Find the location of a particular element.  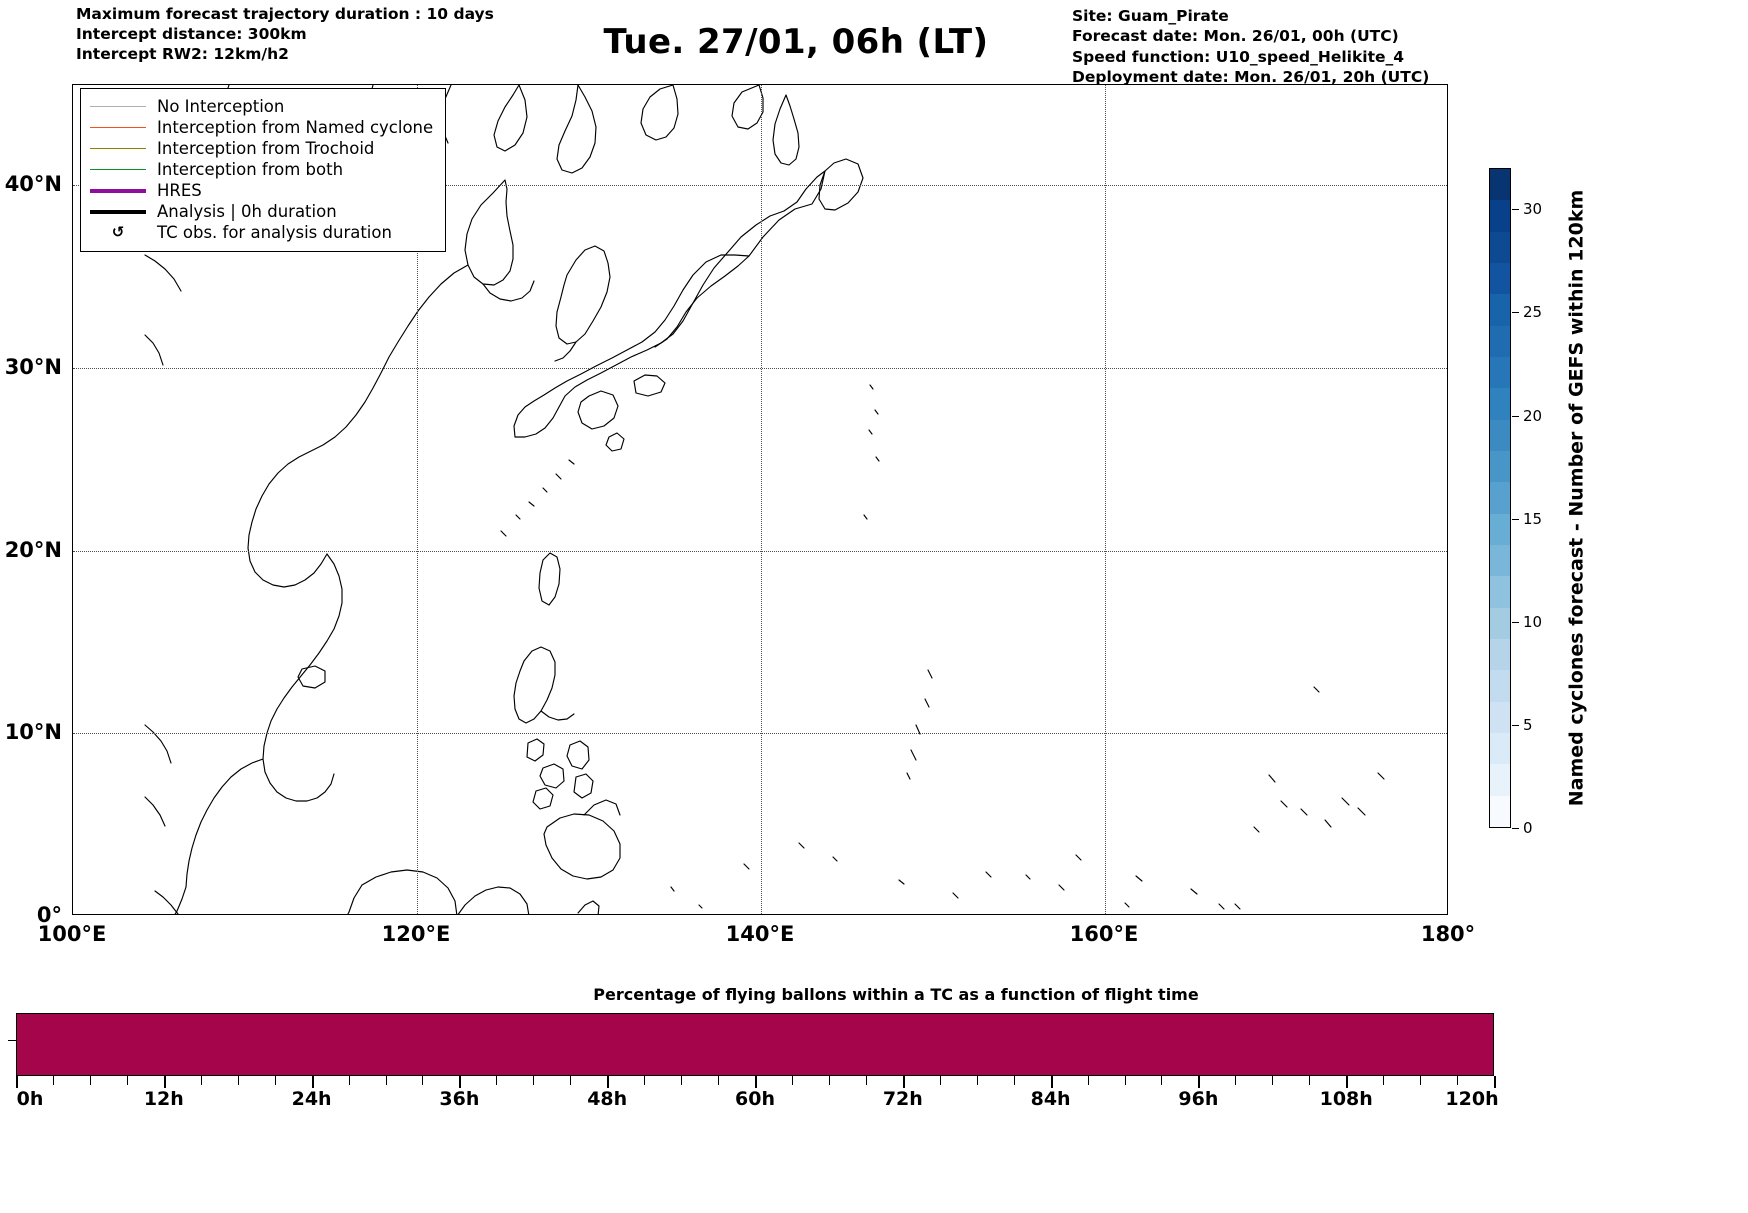

colorbar is located at coordinates (1500, 498).